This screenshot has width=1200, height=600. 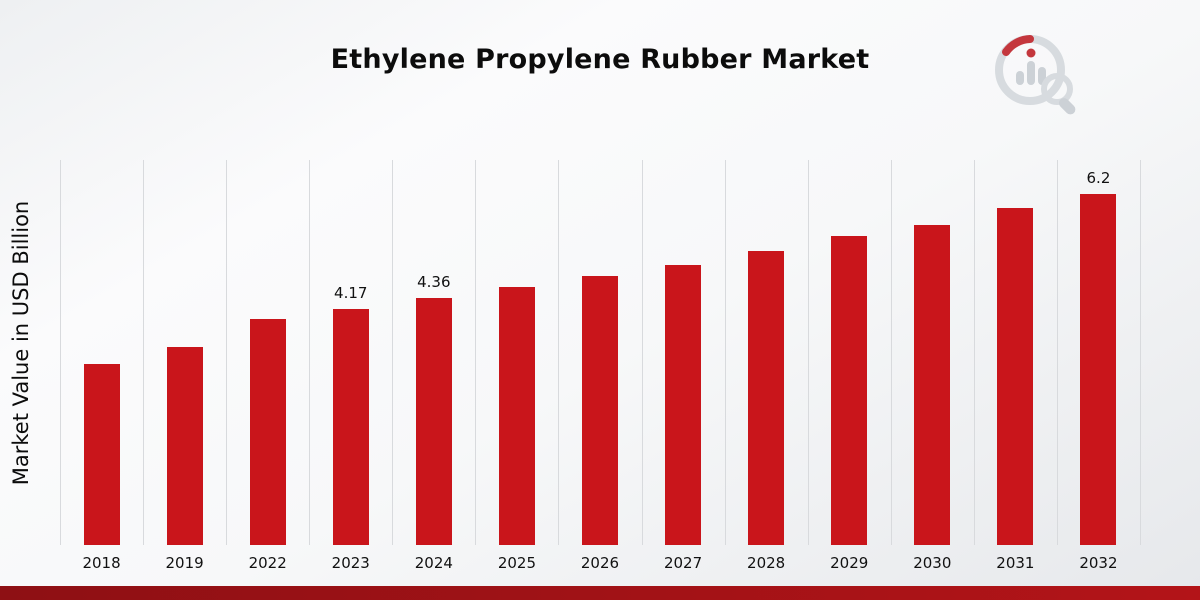 I want to click on bar-chart-magnifier-icon, so click(x=1035, y=75).